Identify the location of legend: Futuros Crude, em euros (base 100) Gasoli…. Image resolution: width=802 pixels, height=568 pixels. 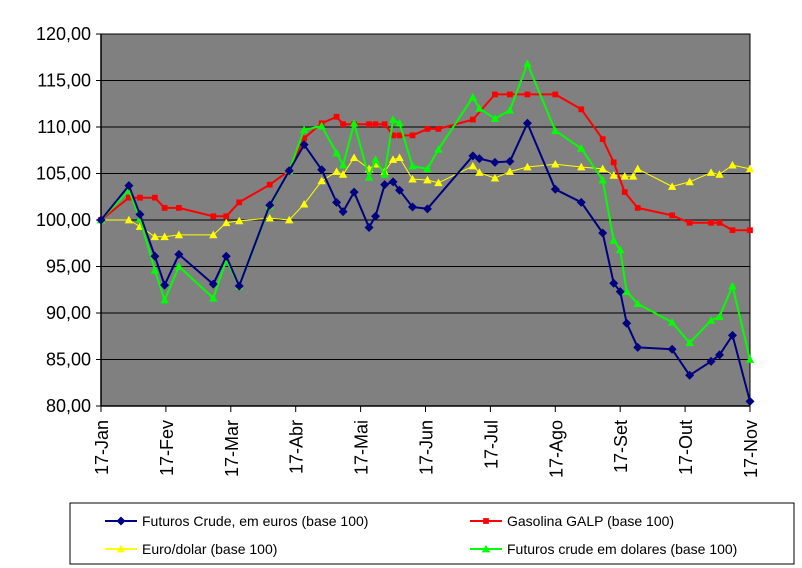
(432, 533).